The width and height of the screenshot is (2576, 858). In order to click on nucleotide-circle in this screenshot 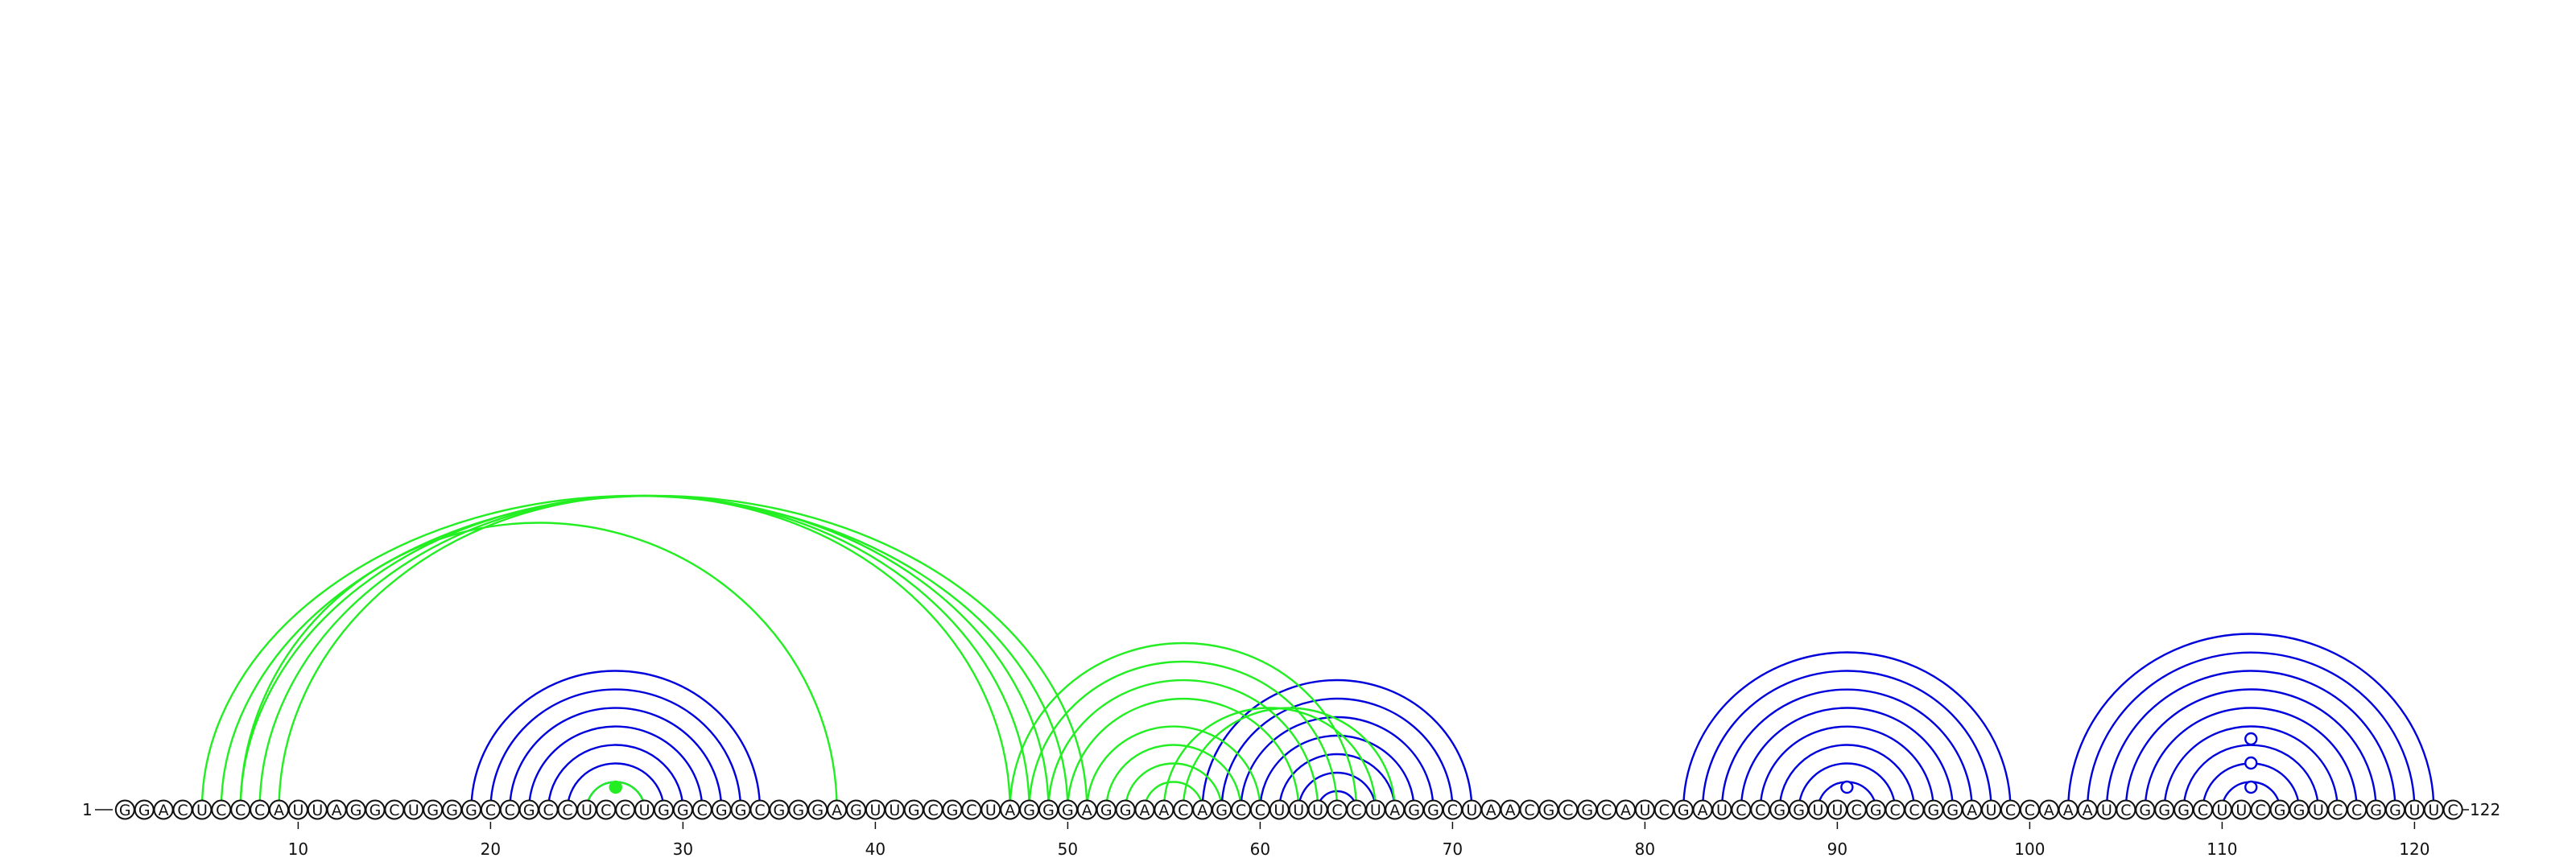, I will do `click(2452, 809)`.